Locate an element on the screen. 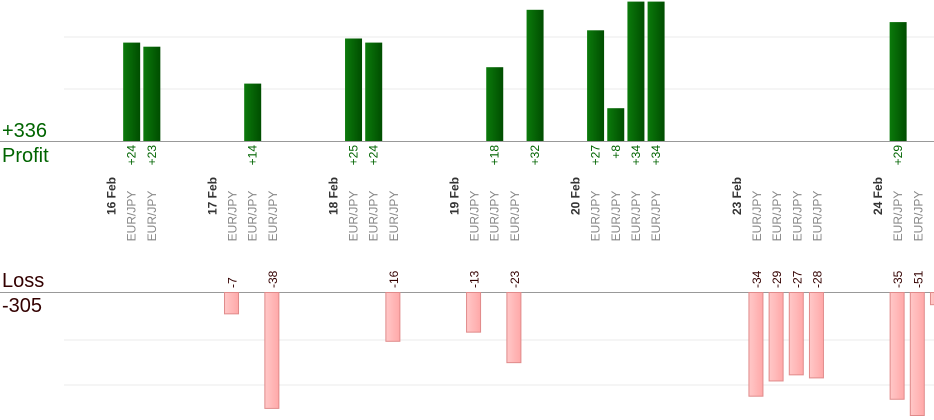 The width and height of the screenshot is (934, 420). profit-value-label: +18 is located at coordinates (495, 155).